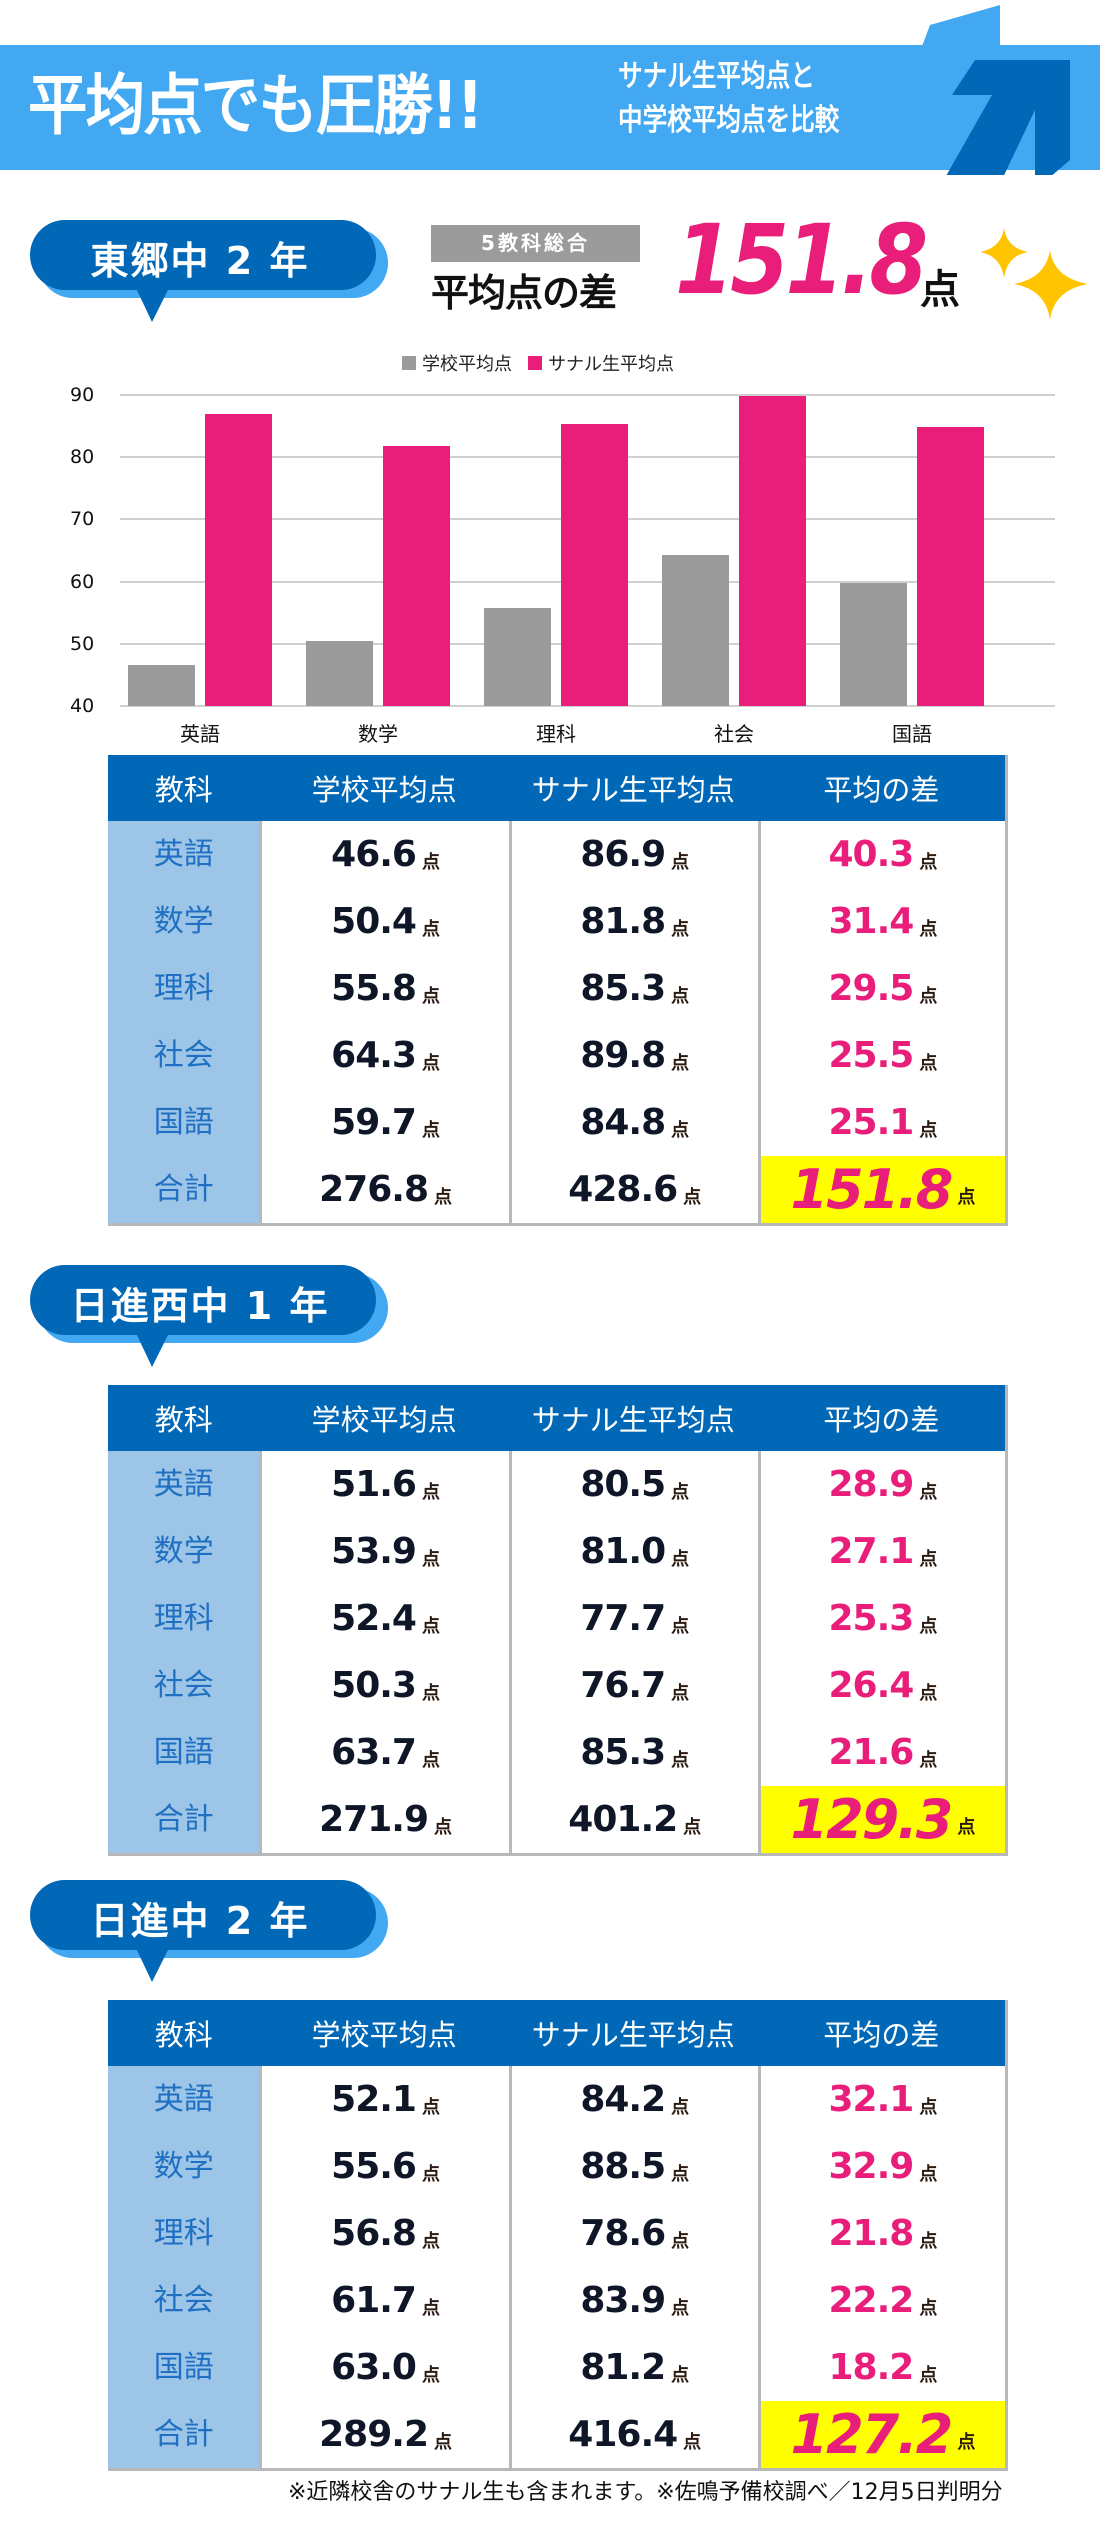 Image resolution: width=1100 pixels, height=2529 pixels. What do you see at coordinates (383, 921) in the screenshot?
I see `school-avg-cell: 50.4 点` at bounding box center [383, 921].